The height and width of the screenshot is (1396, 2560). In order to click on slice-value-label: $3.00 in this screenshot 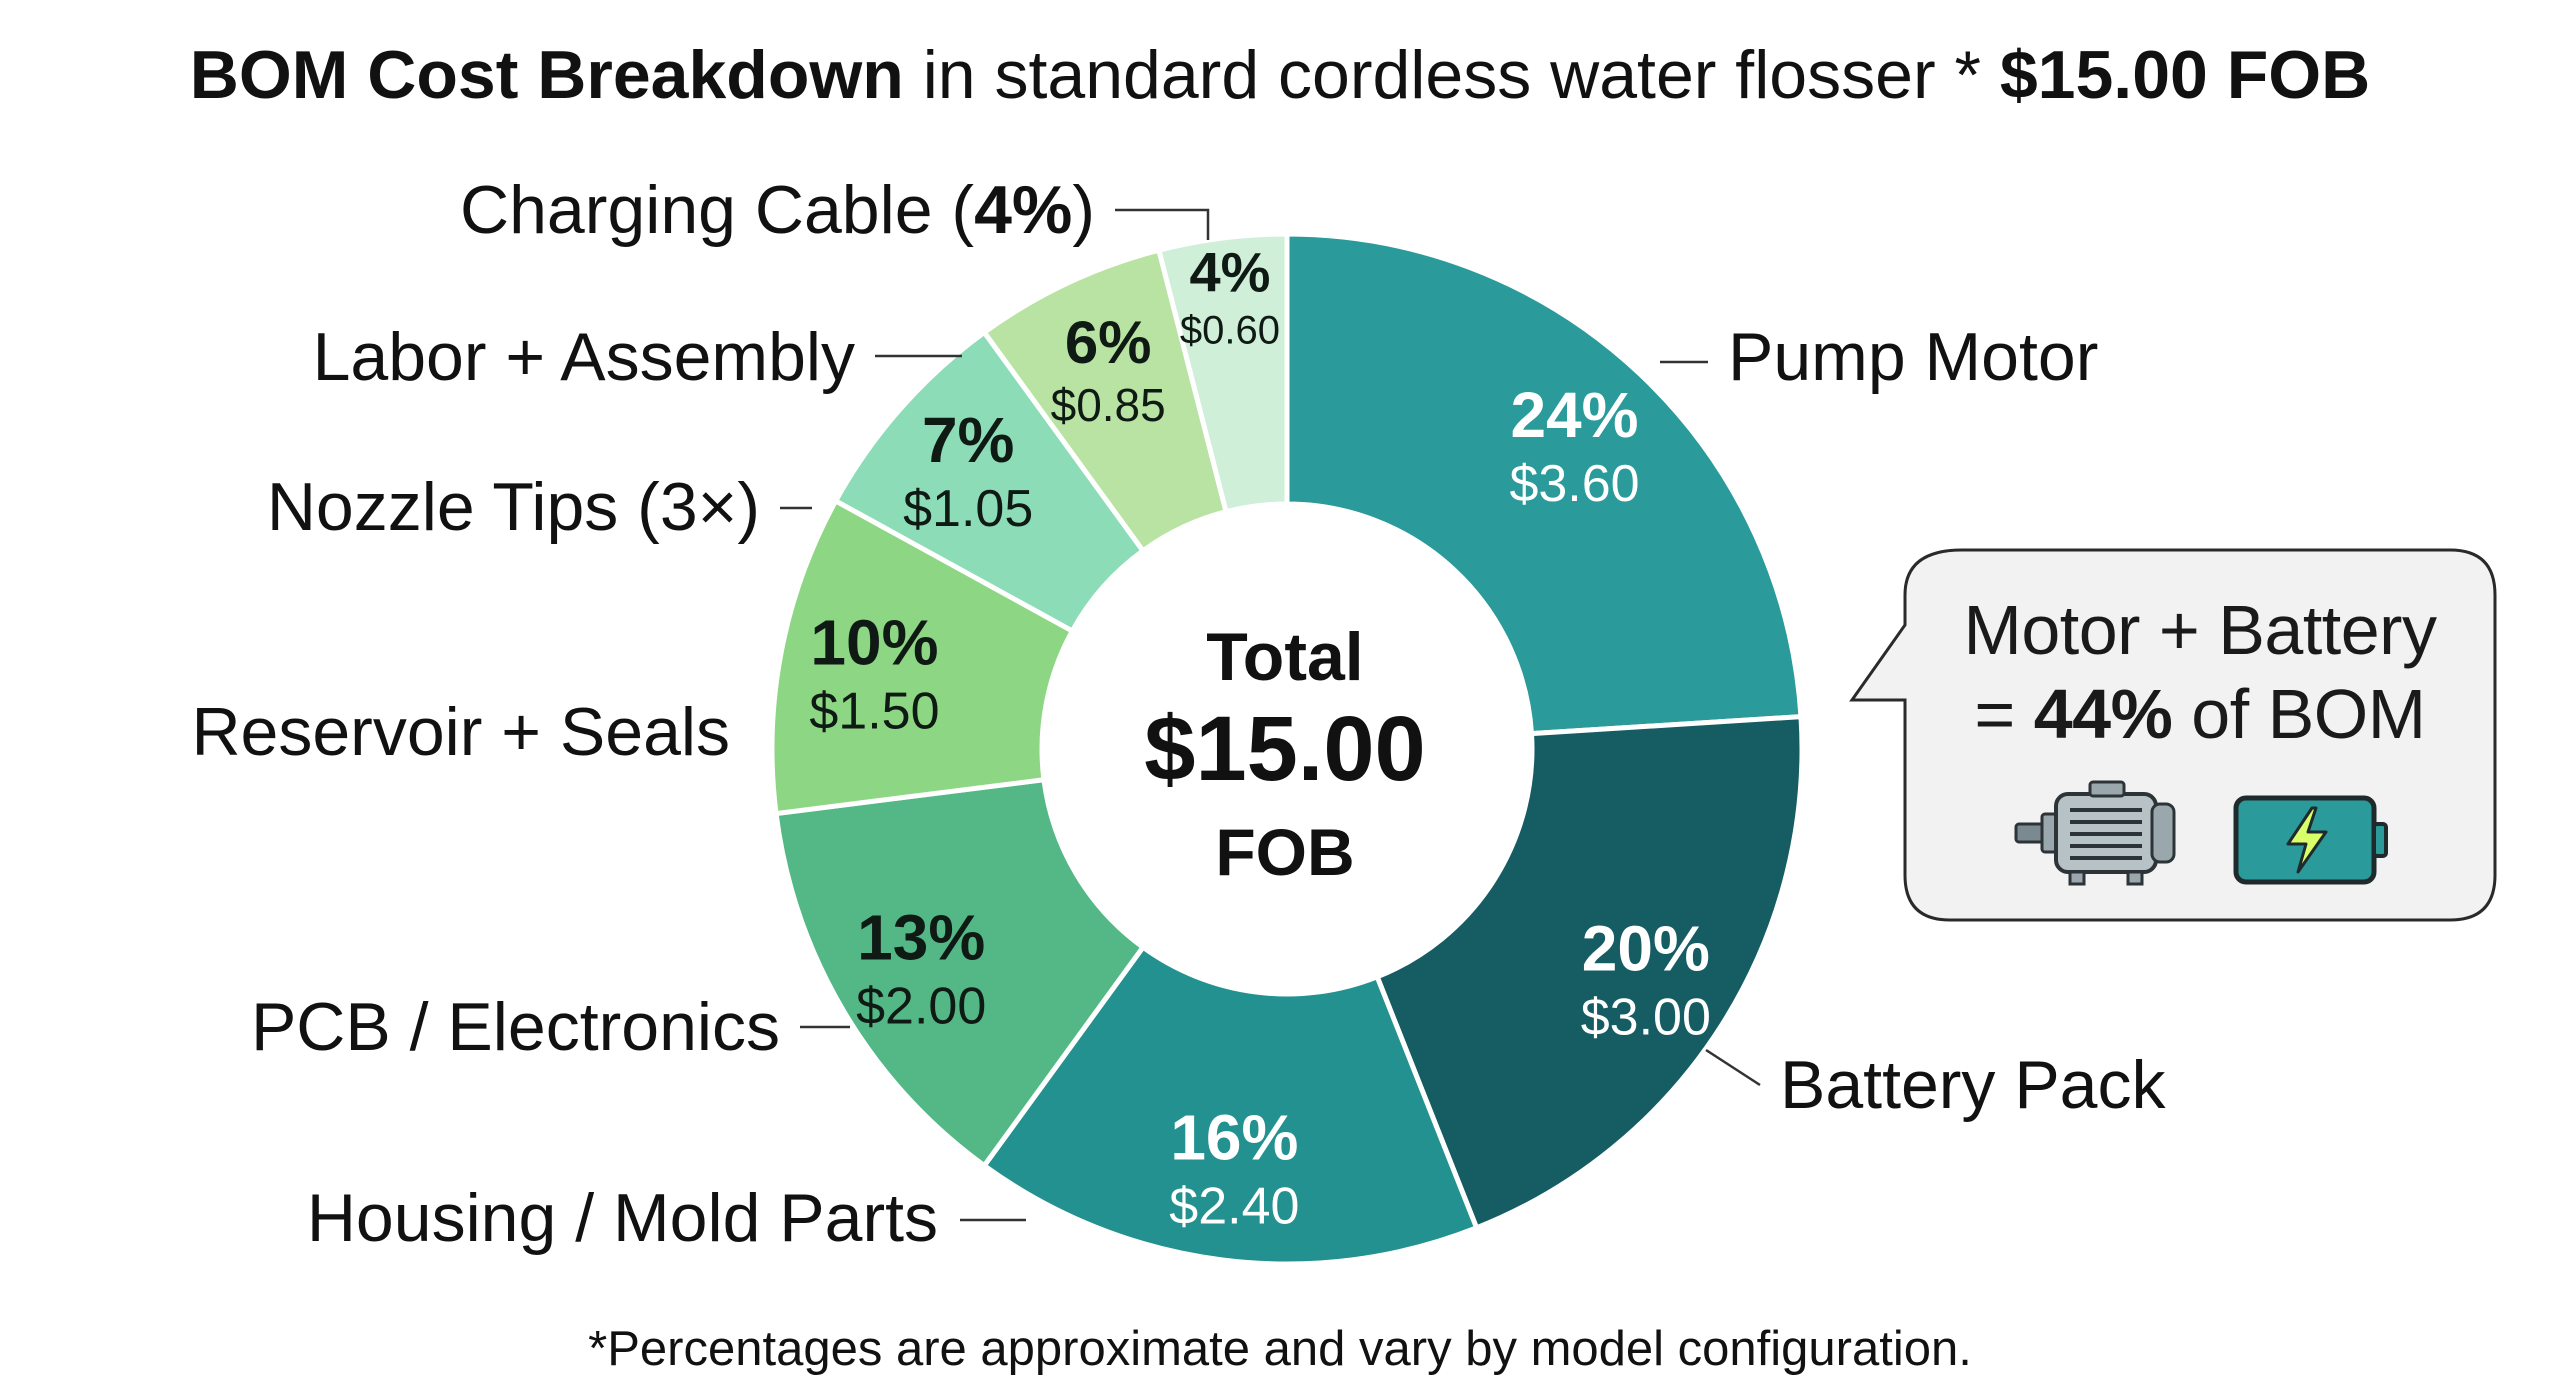, I will do `click(1646, 1018)`.